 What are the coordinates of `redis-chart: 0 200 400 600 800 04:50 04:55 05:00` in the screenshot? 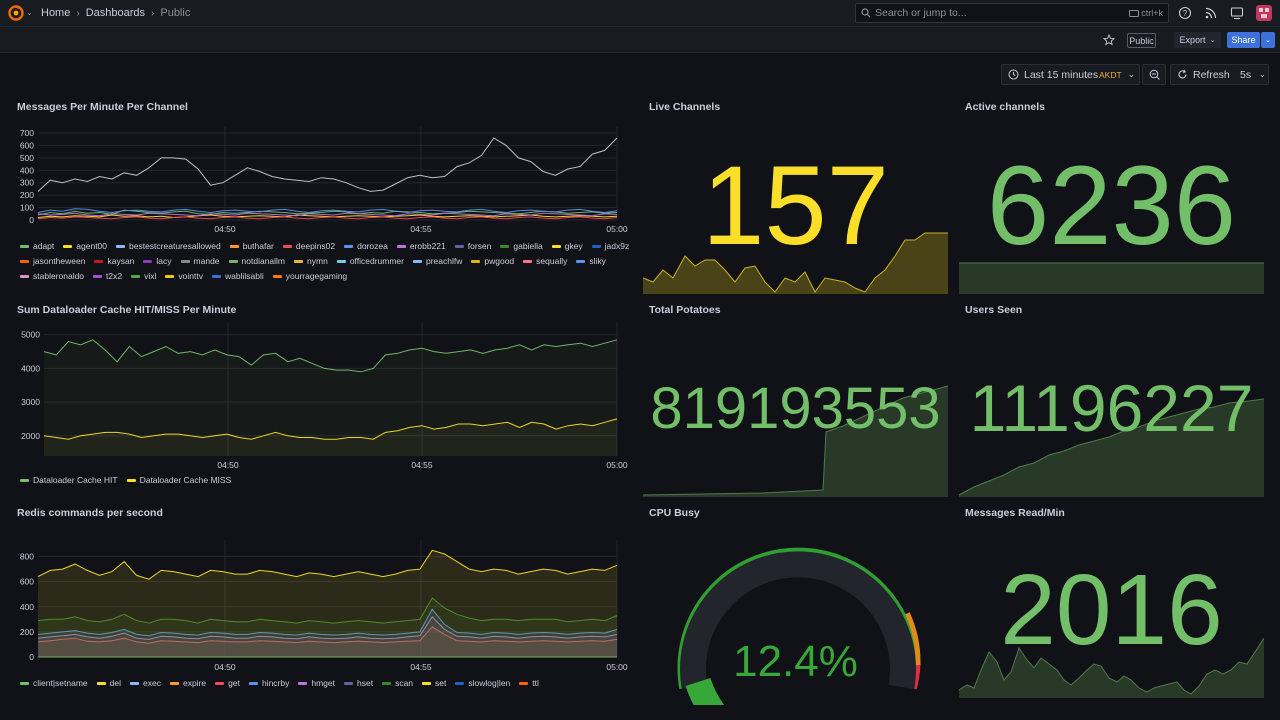 It's located at (320, 607).